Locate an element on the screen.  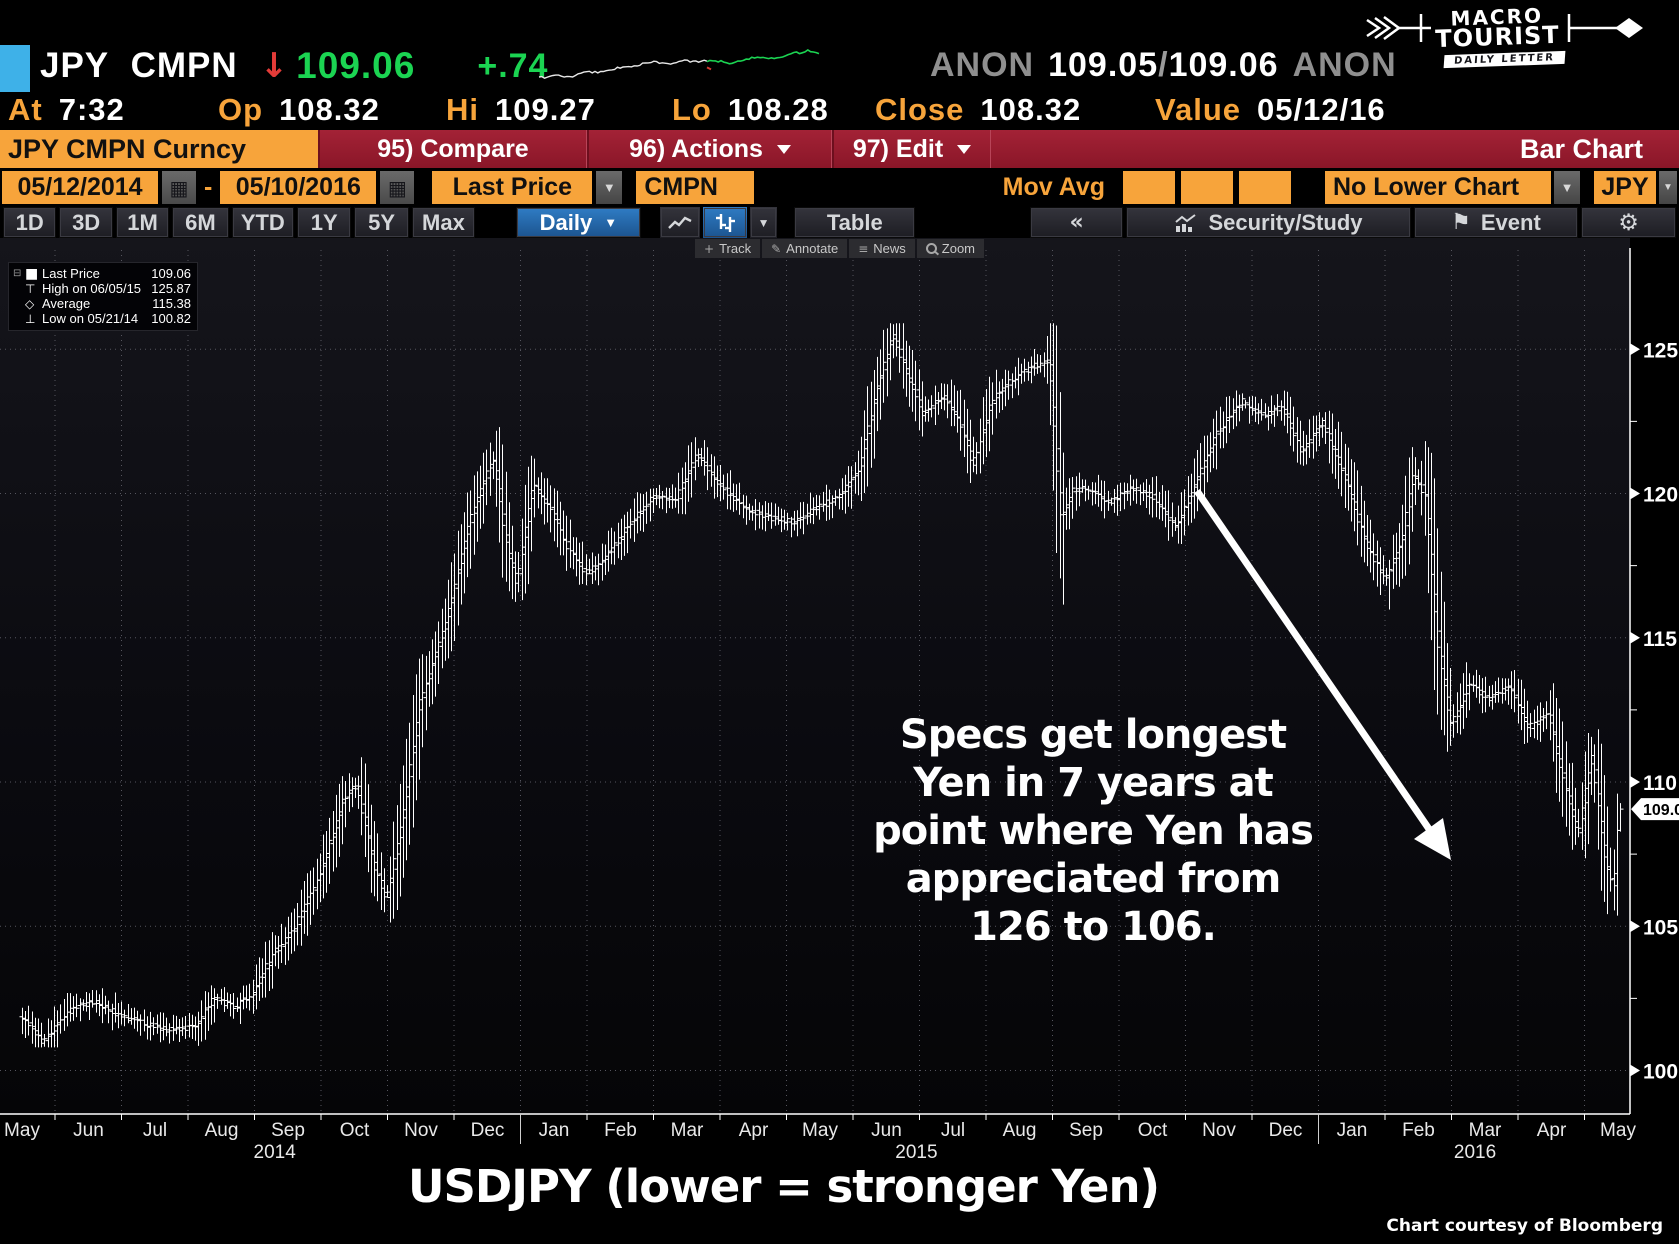
bid-ask-line: ANON 109.05/109.06 ANON is located at coordinates (1163, 65).